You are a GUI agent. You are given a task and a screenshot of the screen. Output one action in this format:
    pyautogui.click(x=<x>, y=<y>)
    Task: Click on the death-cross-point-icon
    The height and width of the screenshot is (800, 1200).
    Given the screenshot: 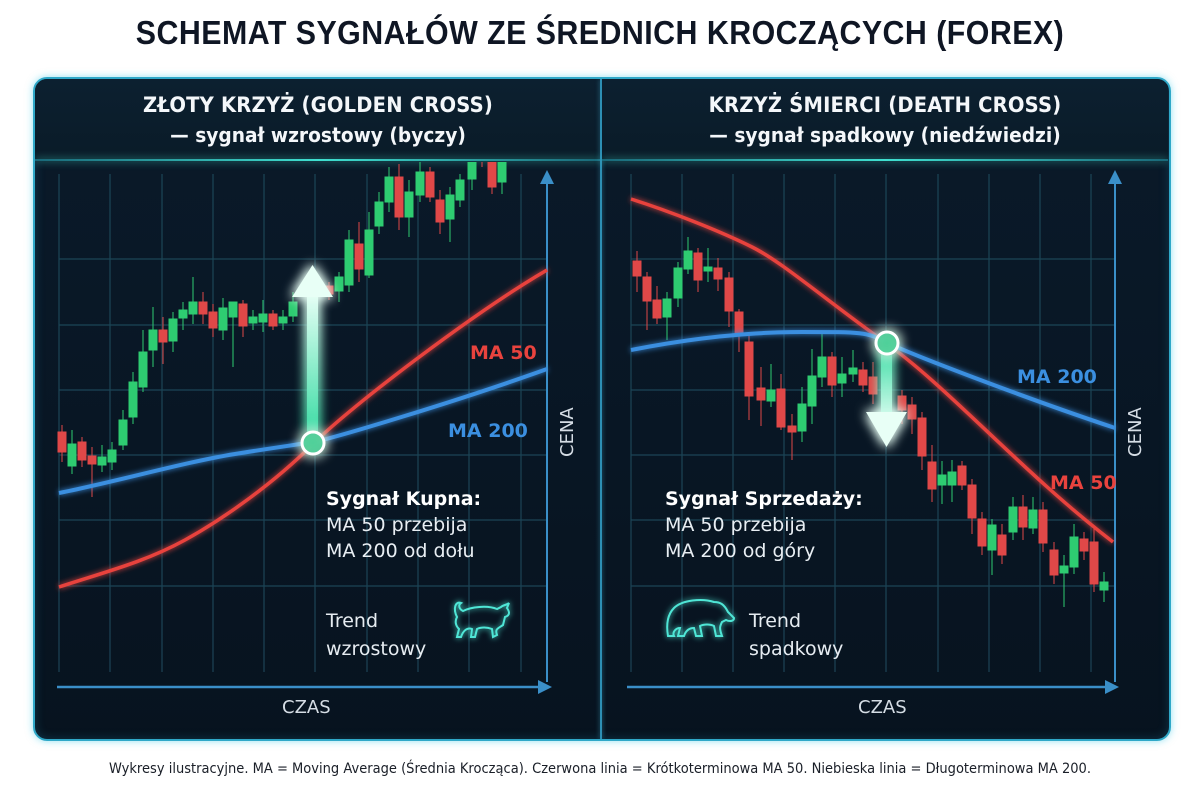 What is the action you would take?
    pyautogui.click(x=887, y=343)
    